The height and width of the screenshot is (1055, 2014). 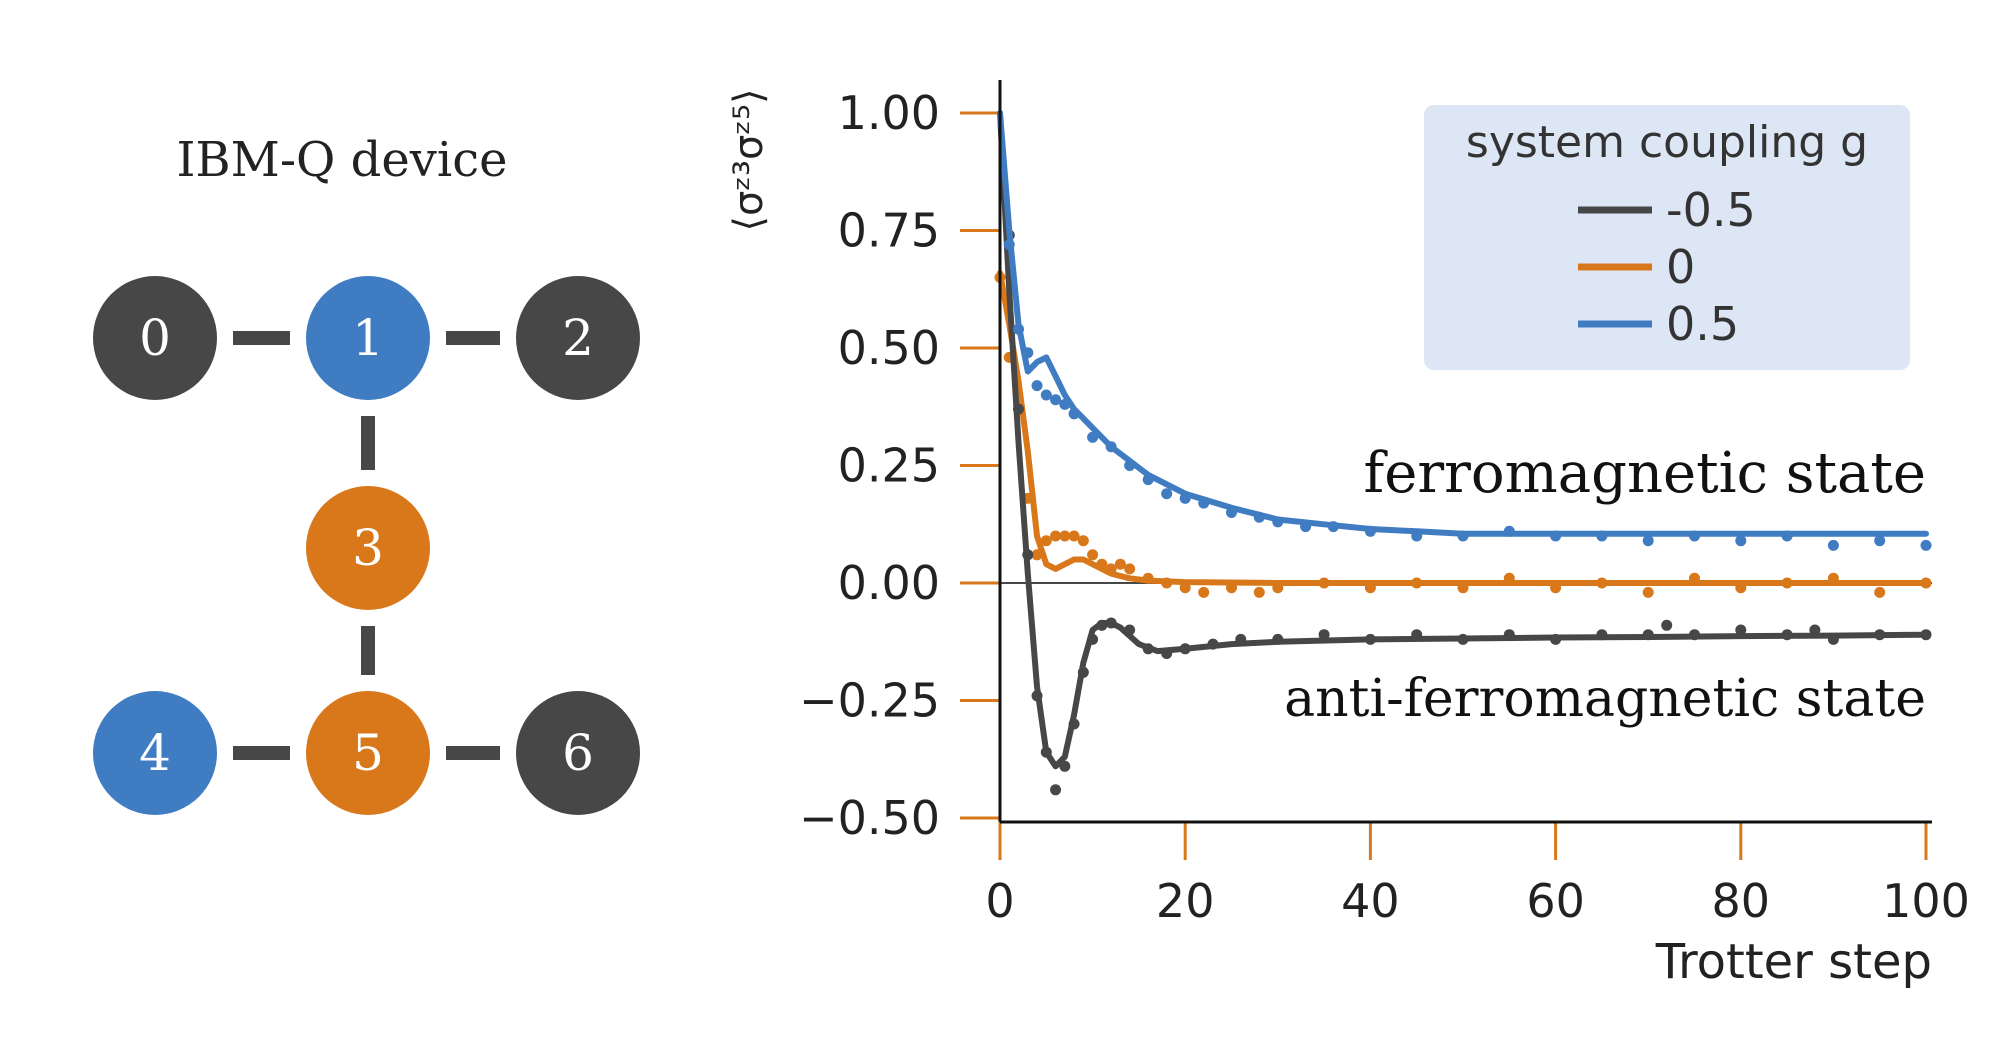 What do you see at coordinates (869, 701) in the screenshot?
I see `y-tick-label: −0.25` at bounding box center [869, 701].